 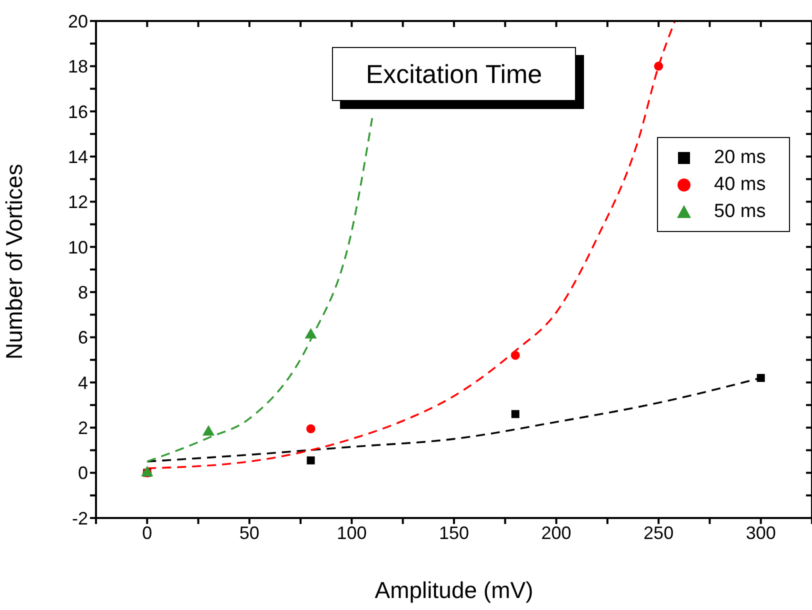 What do you see at coordinates (454, 532) in the screenshot?
I see `x-tick-label: 150` at bounding box center [454, 532].